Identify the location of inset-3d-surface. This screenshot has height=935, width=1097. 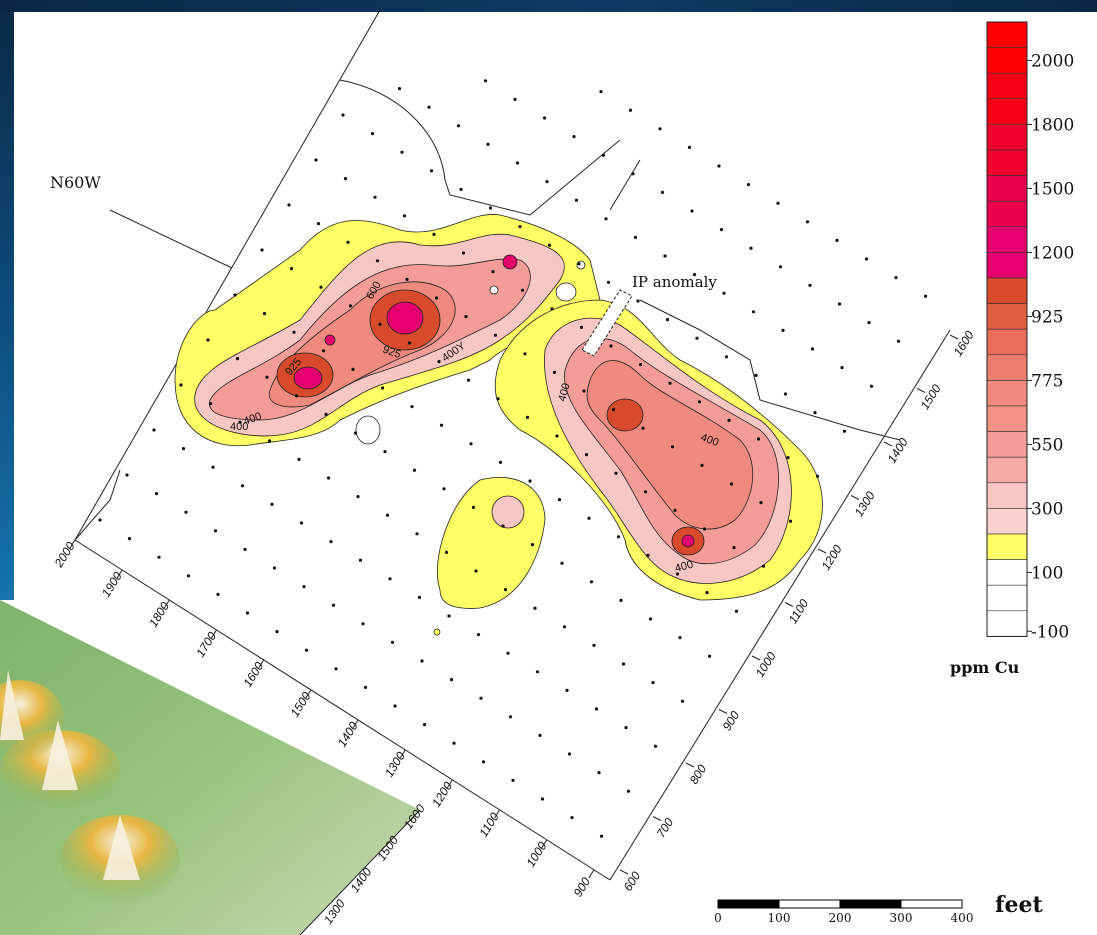
(210, 767).